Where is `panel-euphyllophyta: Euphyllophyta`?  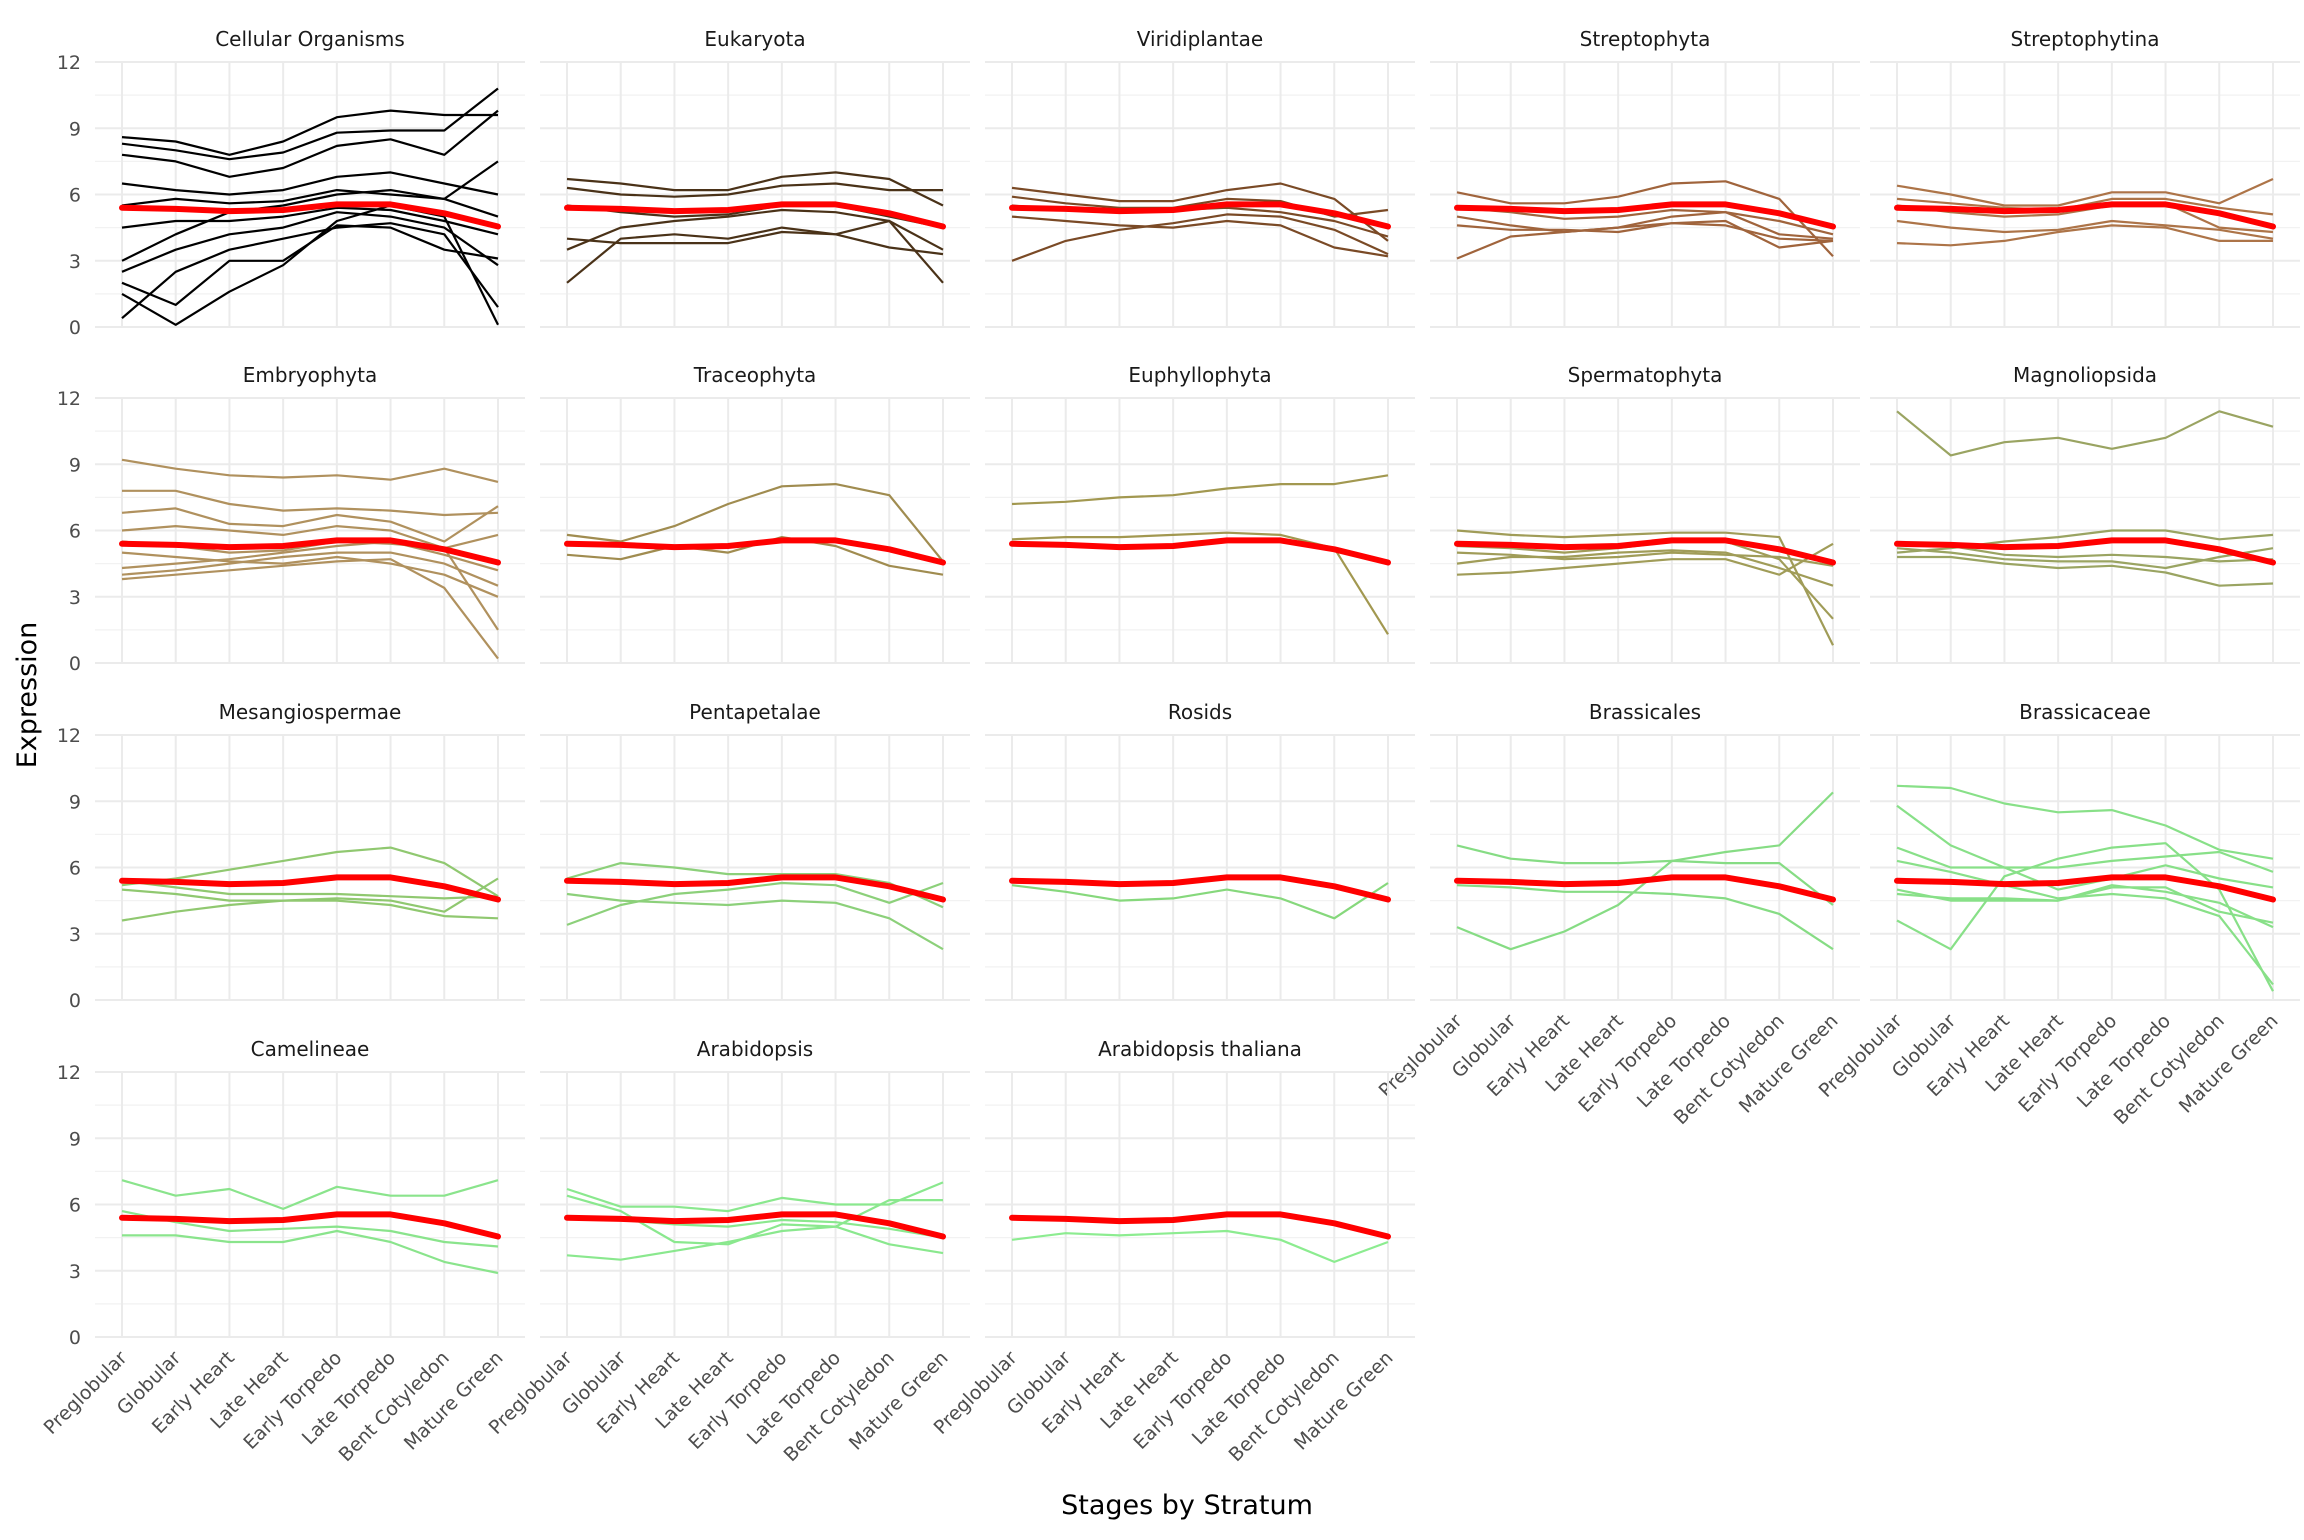 panel-euphyllophyta: Euphyllophyta is located at coordinates (1200, 513).